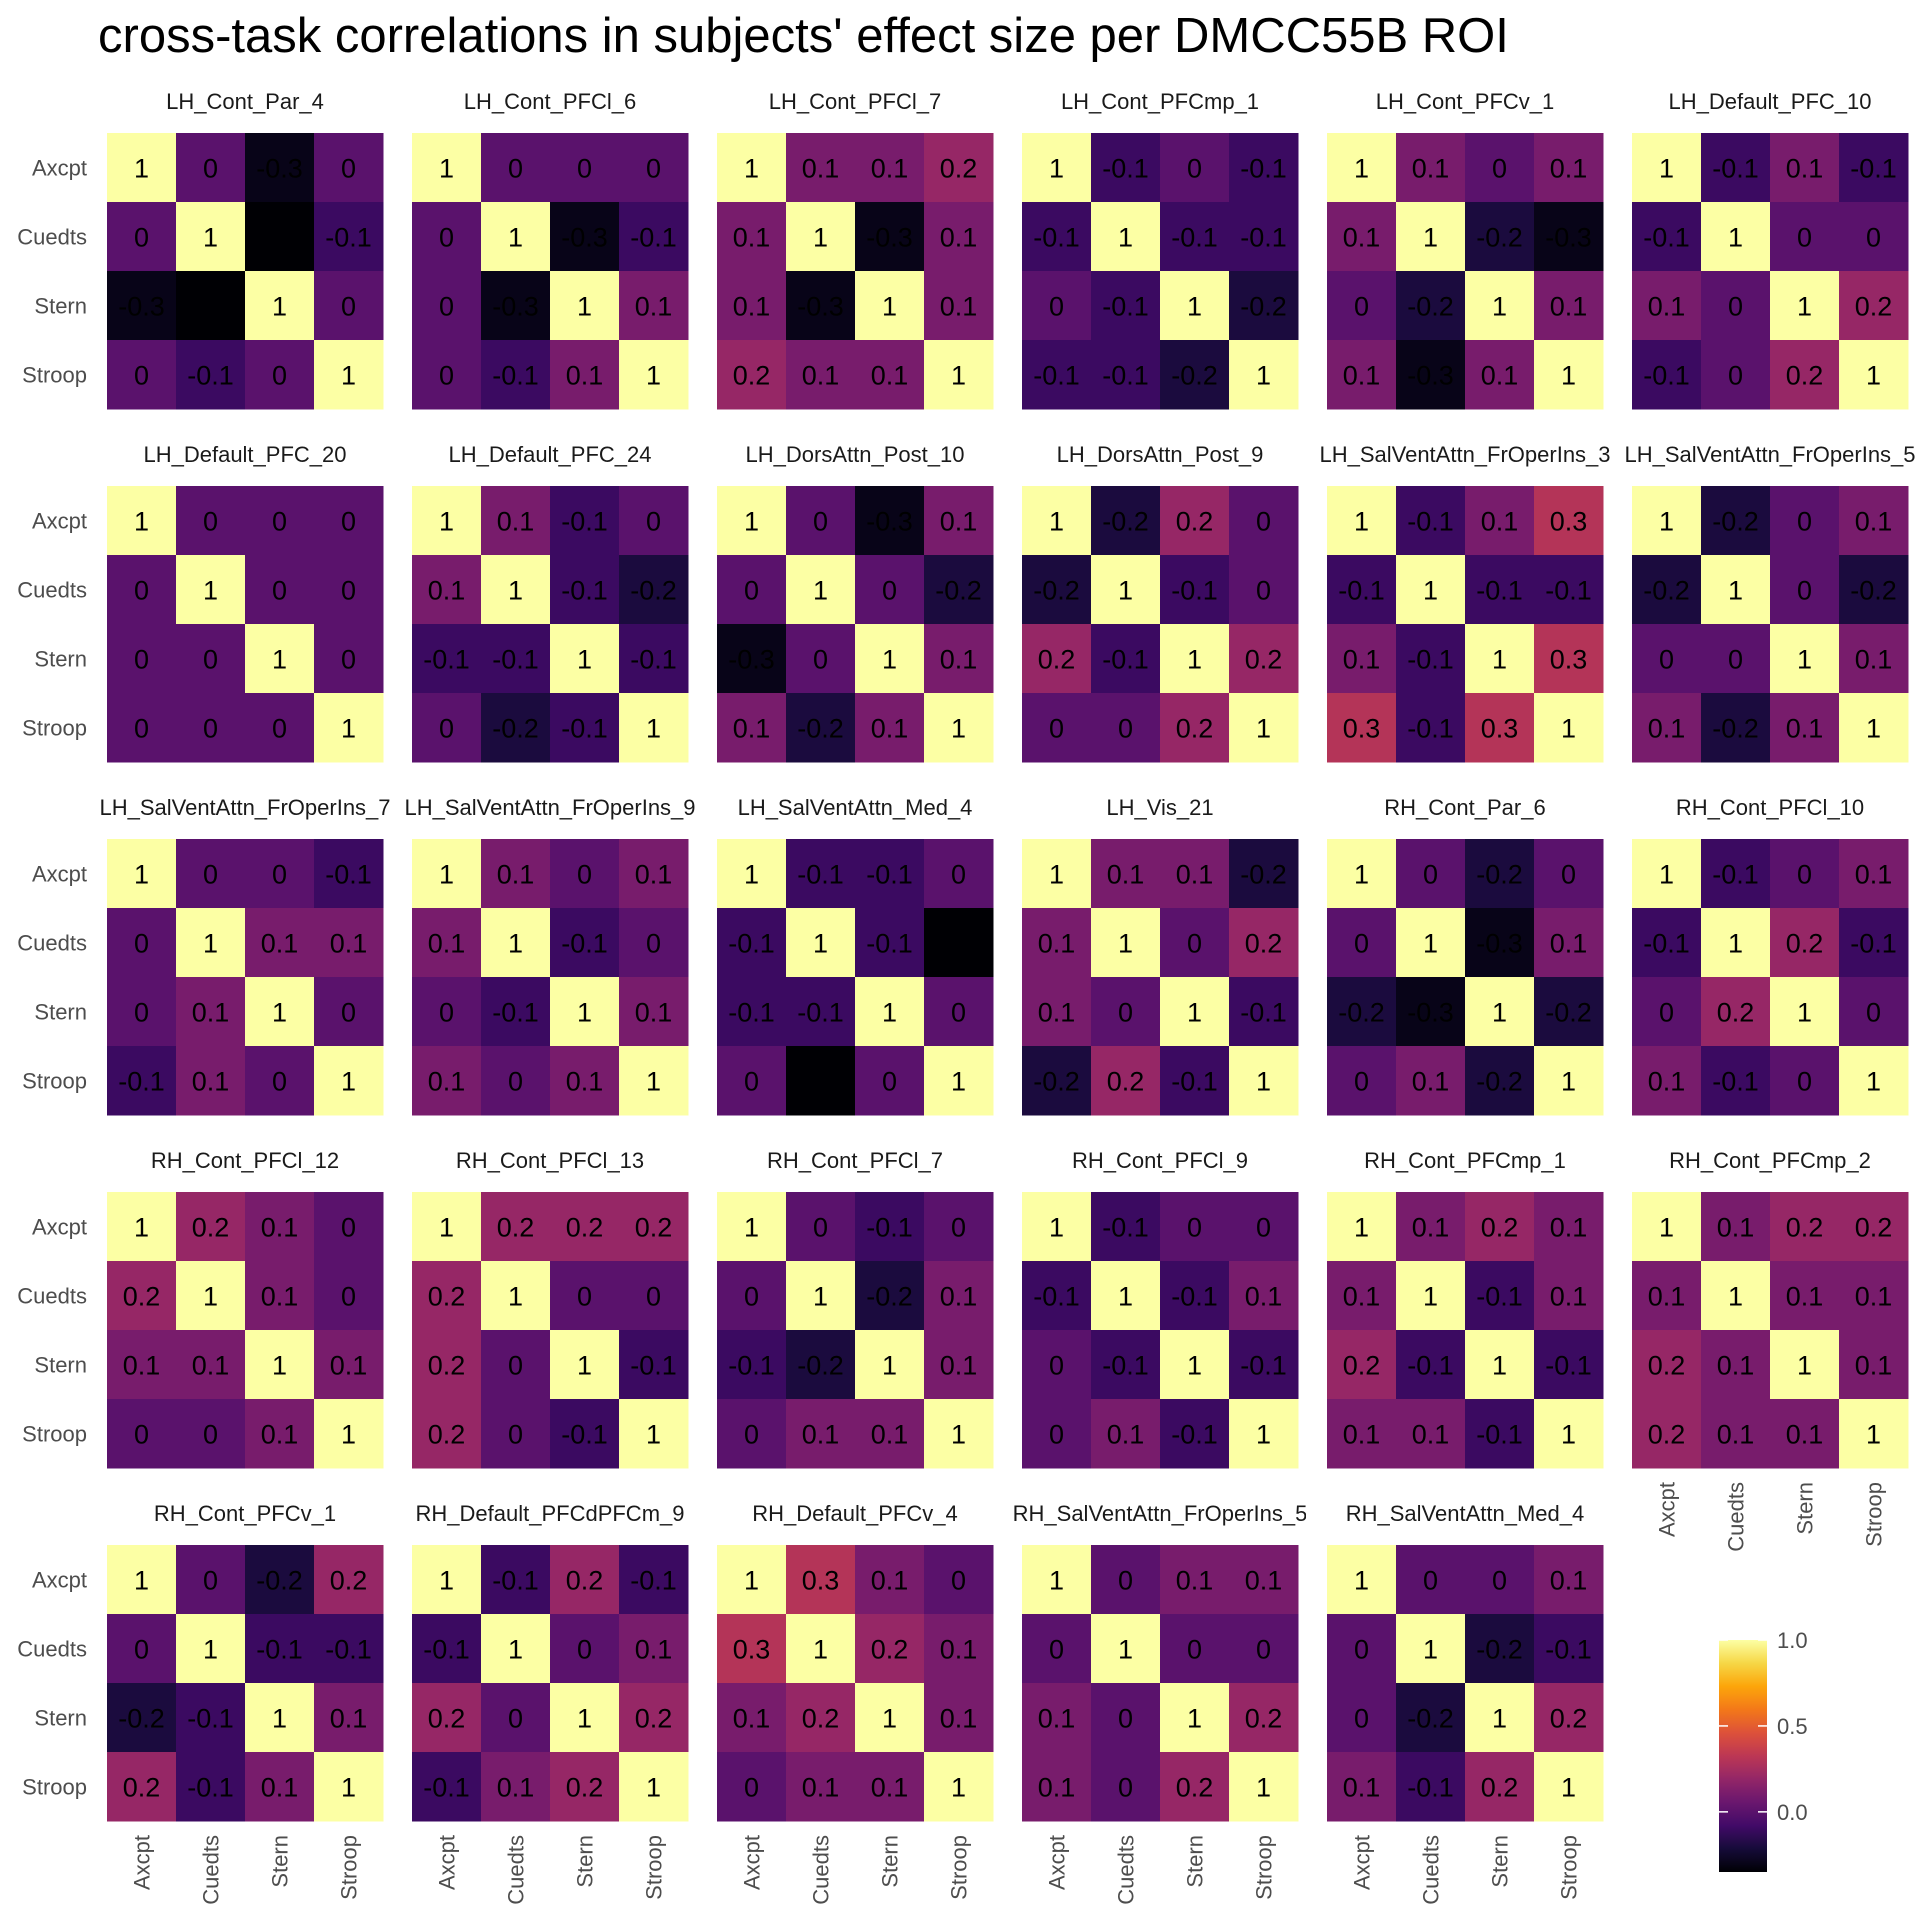  What do you see at coordinates (855, 1160) in the screenshot?
I see `panel-title: RH_Cont_PFCl_7` at bounding box center [855, 1160].